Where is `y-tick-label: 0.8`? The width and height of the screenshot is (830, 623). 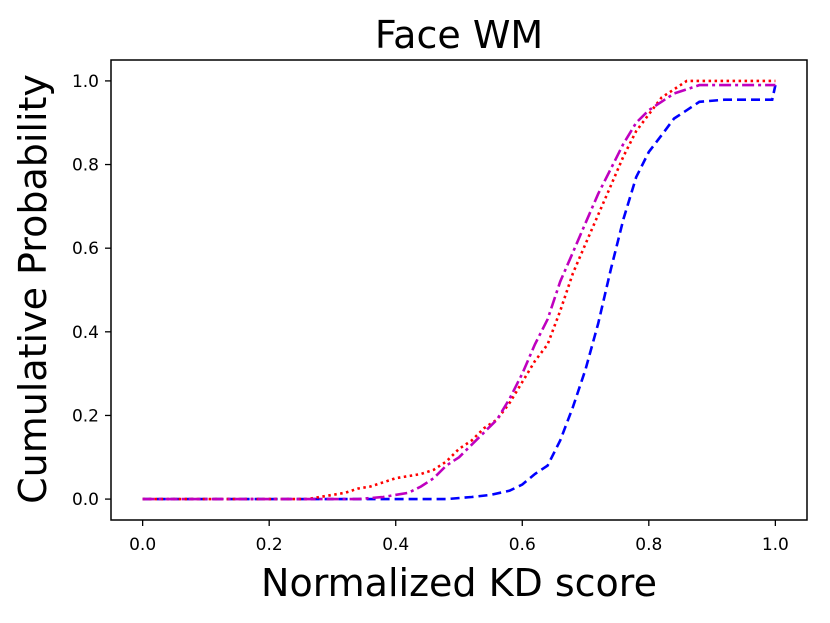
y-tick-label: 0.8 is located at coordinates (85, 166).